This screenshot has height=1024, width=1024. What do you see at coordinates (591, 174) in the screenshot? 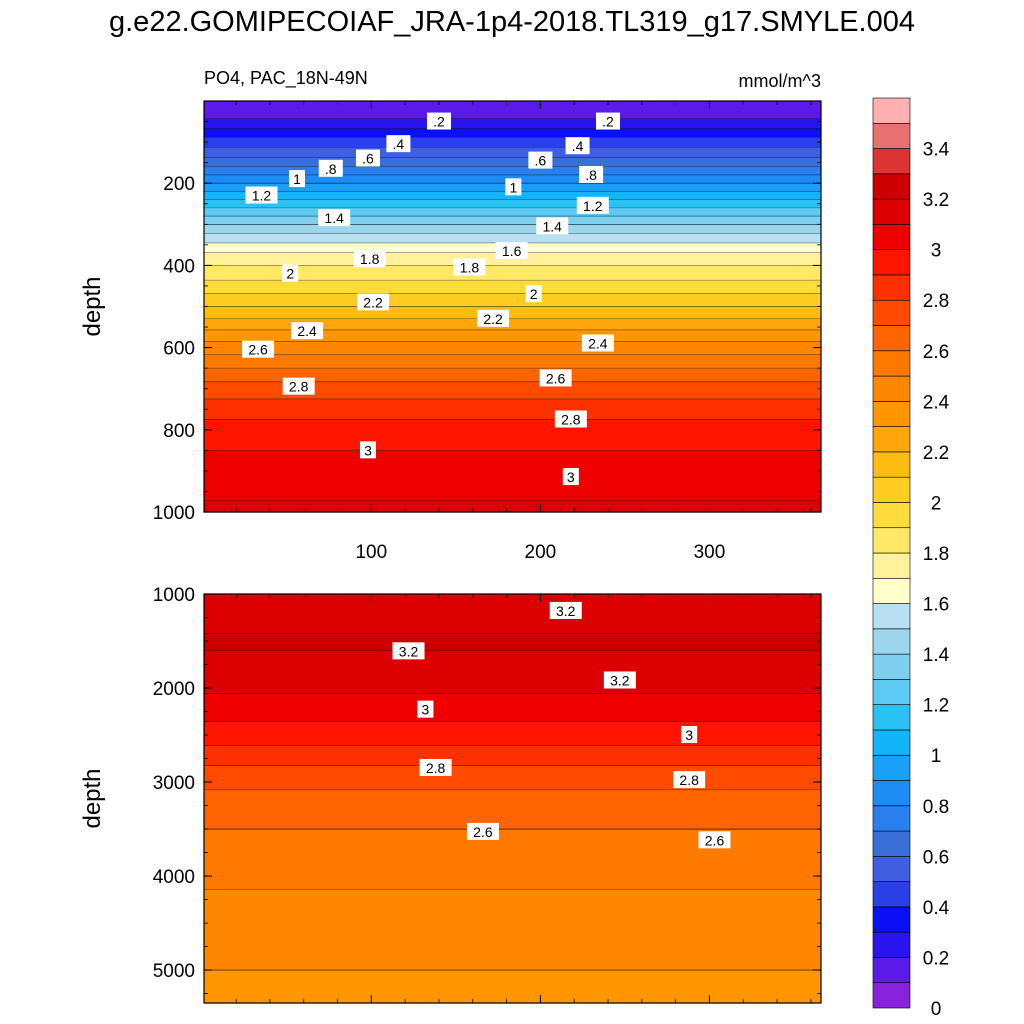
I see `contour-label: .8` at bounding box center [591, 174].